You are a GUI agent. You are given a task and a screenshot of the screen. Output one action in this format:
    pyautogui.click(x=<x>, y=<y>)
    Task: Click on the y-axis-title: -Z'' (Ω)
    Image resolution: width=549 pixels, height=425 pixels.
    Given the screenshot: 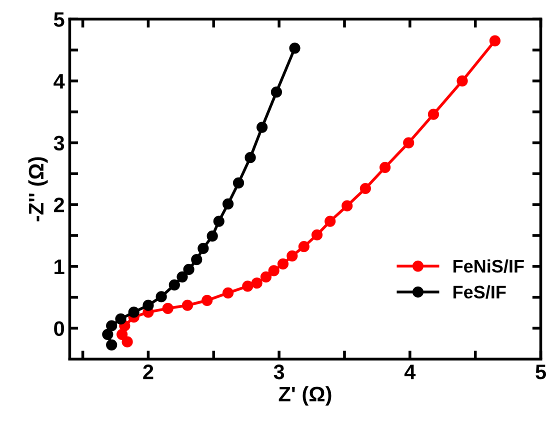 What is the action you would take?
    pyautogui.click(x=38, y=189)
    